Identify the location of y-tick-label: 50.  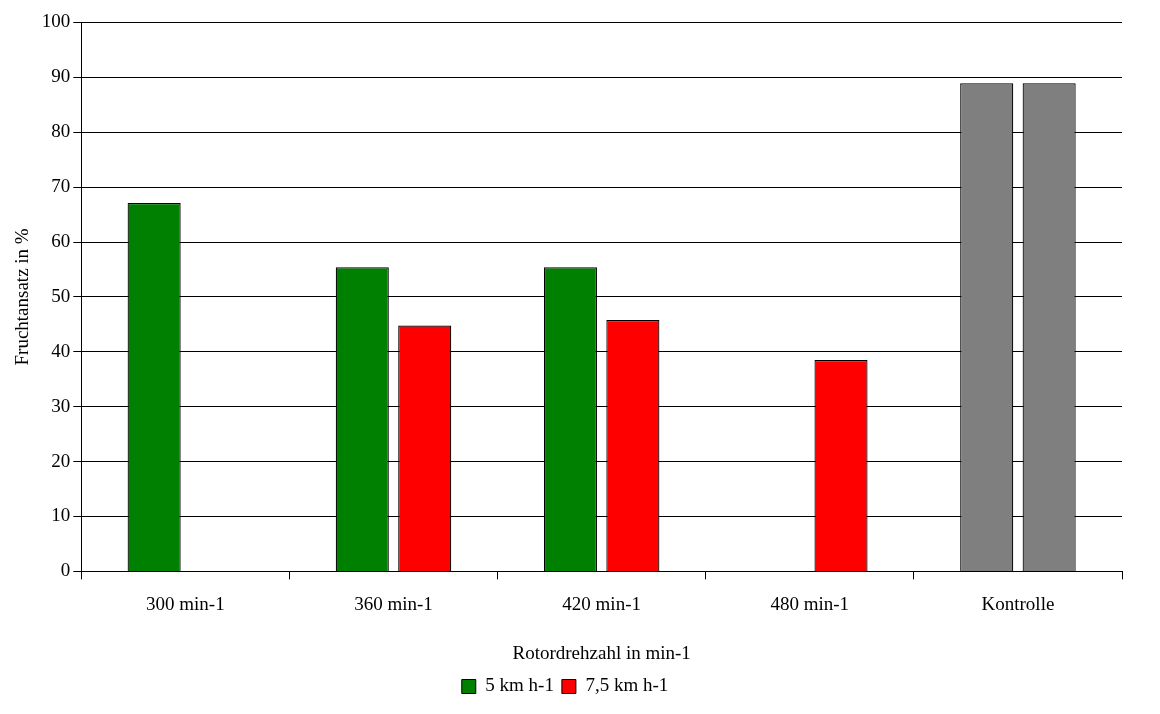
(61, 295).